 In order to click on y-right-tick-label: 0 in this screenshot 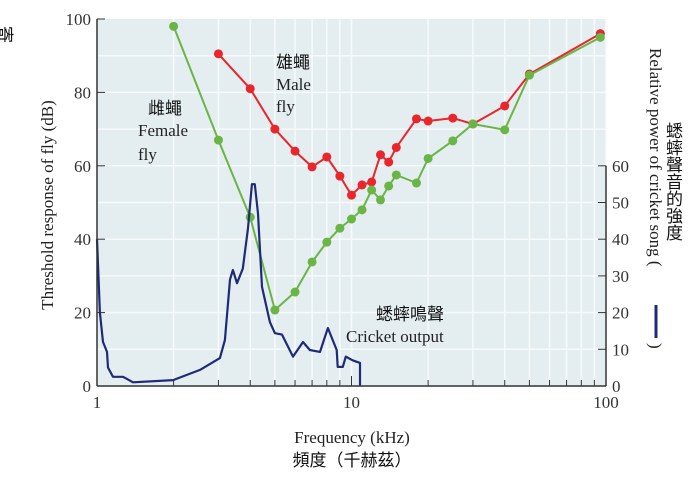, I will do `click(616, 386)`.